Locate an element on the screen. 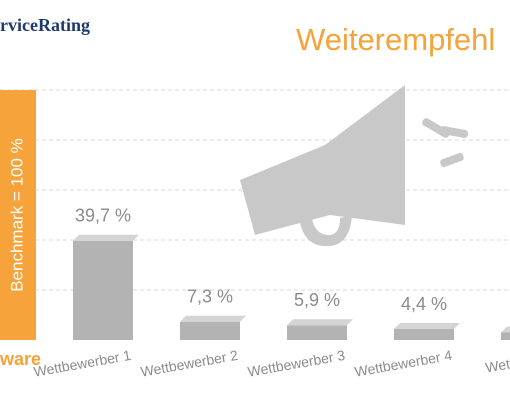  x-tick-label: Wettbewerber 1 is located at coordinates (82, 363).